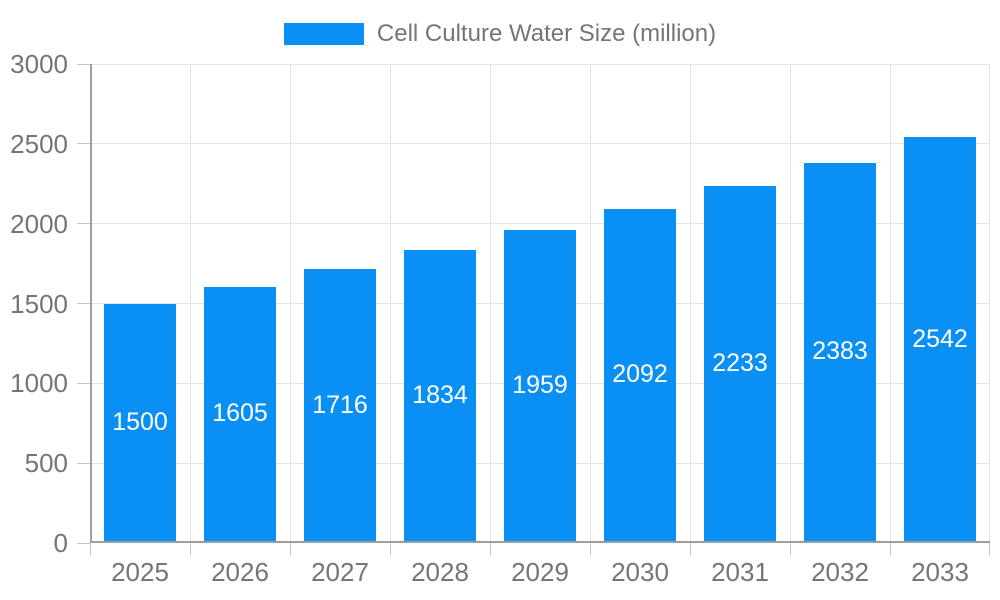 This screenshot has height=600, width=1000. Describe the element at coordinates (39, 143) in the screenshot. I see `y-tick-label: 2500` at that location.